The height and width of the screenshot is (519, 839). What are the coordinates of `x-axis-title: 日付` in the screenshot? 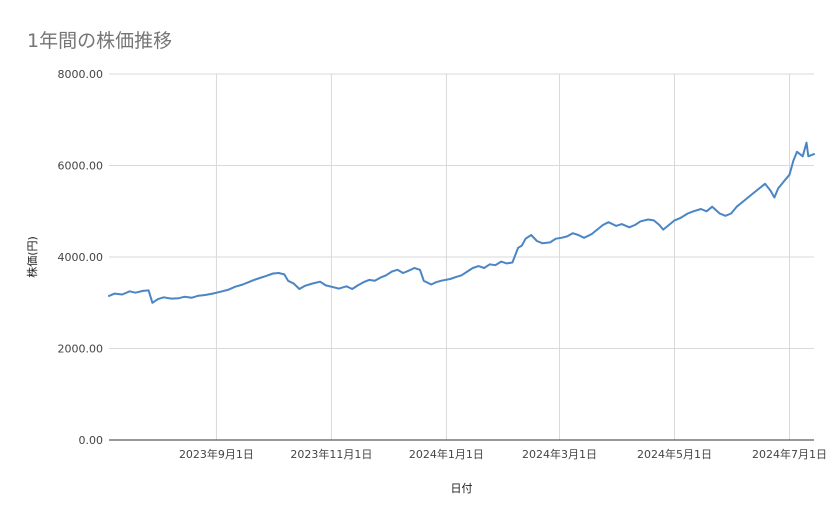 It's located at (462, 488).